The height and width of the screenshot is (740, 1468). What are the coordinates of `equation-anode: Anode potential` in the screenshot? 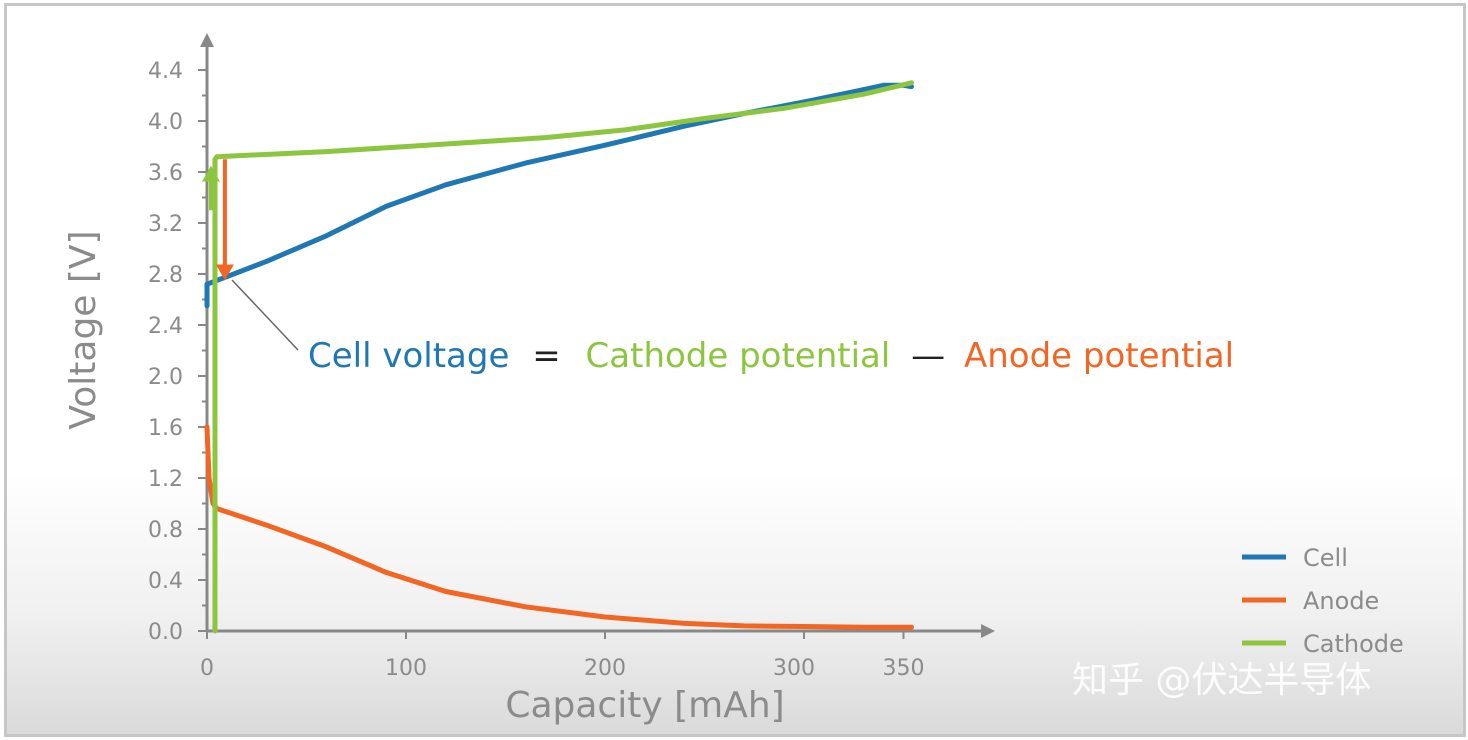 It's located at (1099, 356).